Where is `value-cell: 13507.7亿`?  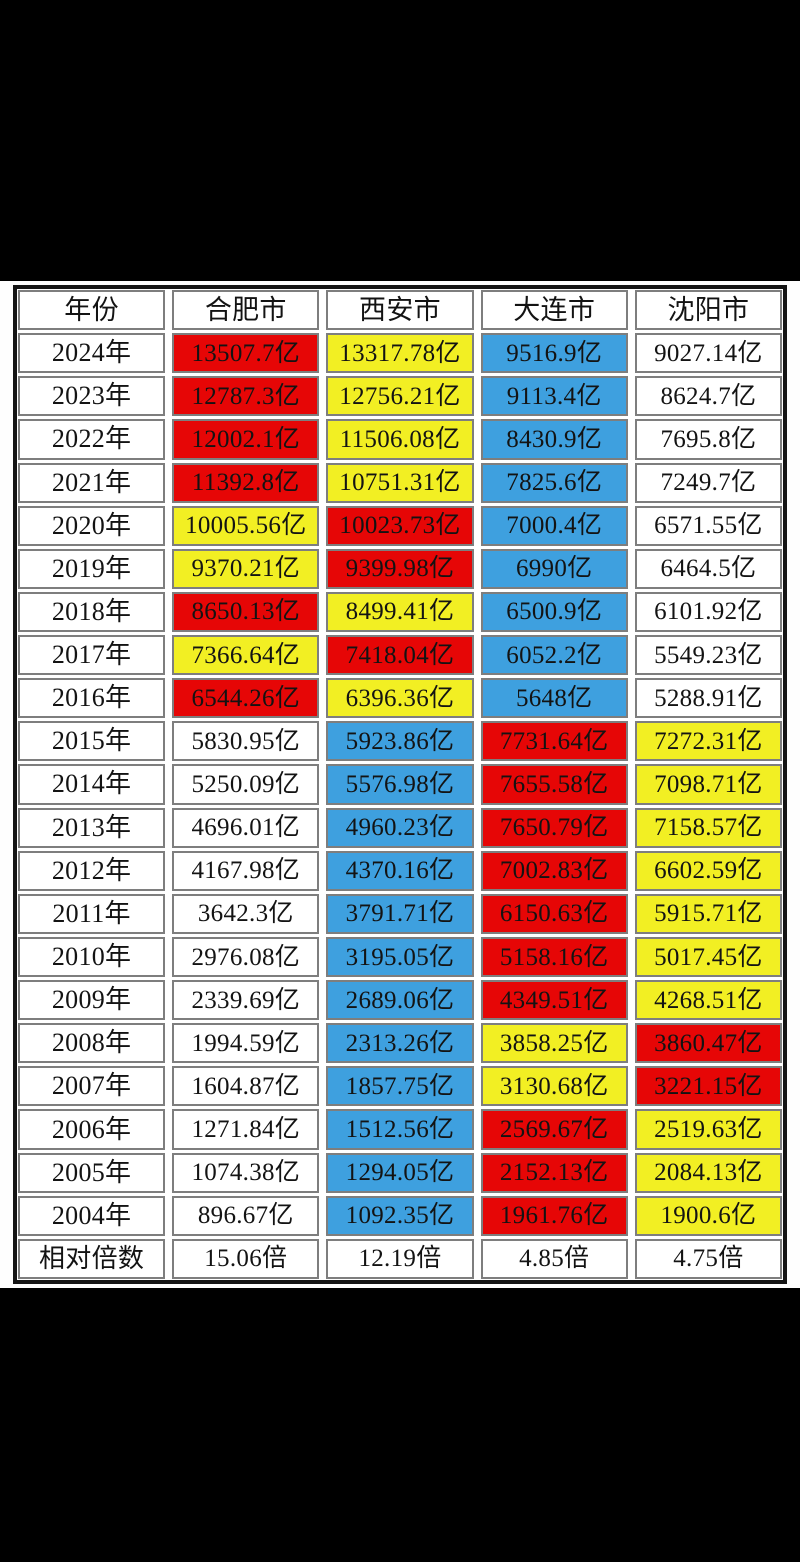
value-cell: 13507.7亿 is located at coordinates (246, 353).